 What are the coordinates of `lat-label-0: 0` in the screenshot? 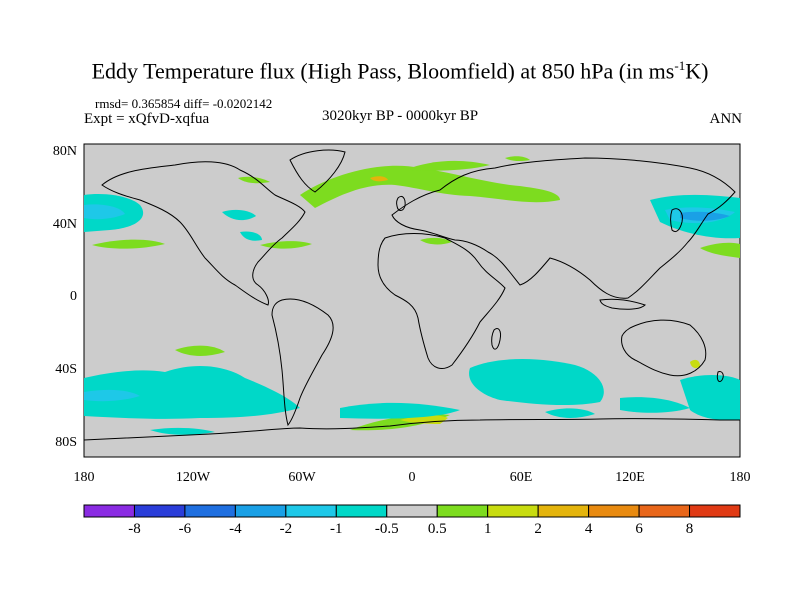 It's located at (73, 296).